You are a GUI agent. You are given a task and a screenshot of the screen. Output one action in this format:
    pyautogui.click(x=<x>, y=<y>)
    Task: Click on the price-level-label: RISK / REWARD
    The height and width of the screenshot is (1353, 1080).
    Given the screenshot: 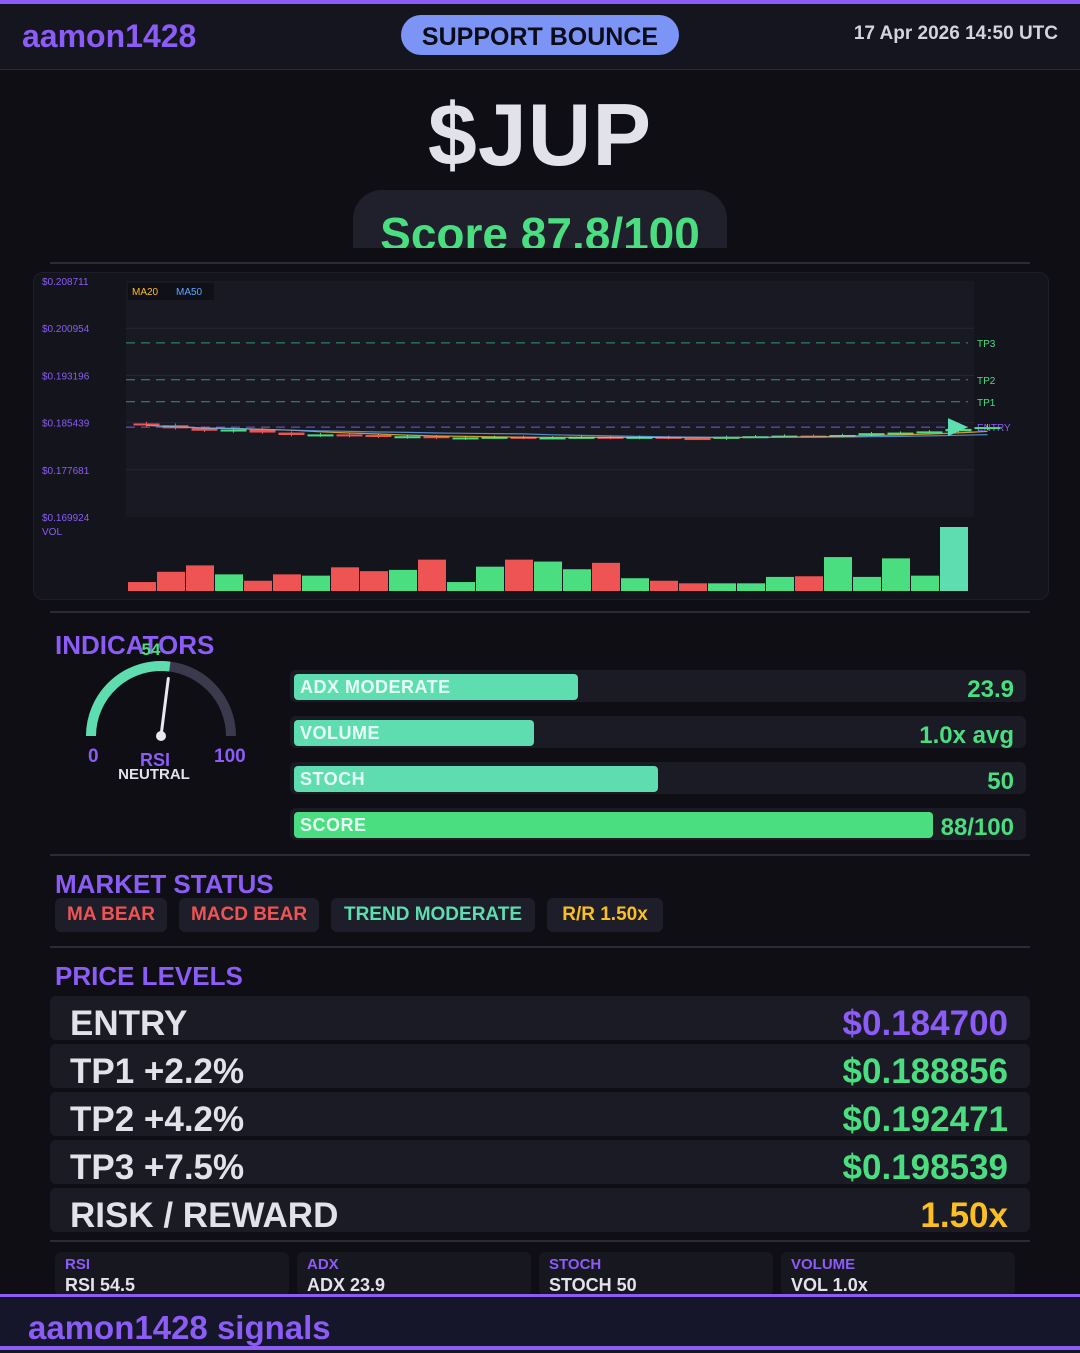 What is the action you would take?
    pyautogui.click(x=204, y=1215)
    